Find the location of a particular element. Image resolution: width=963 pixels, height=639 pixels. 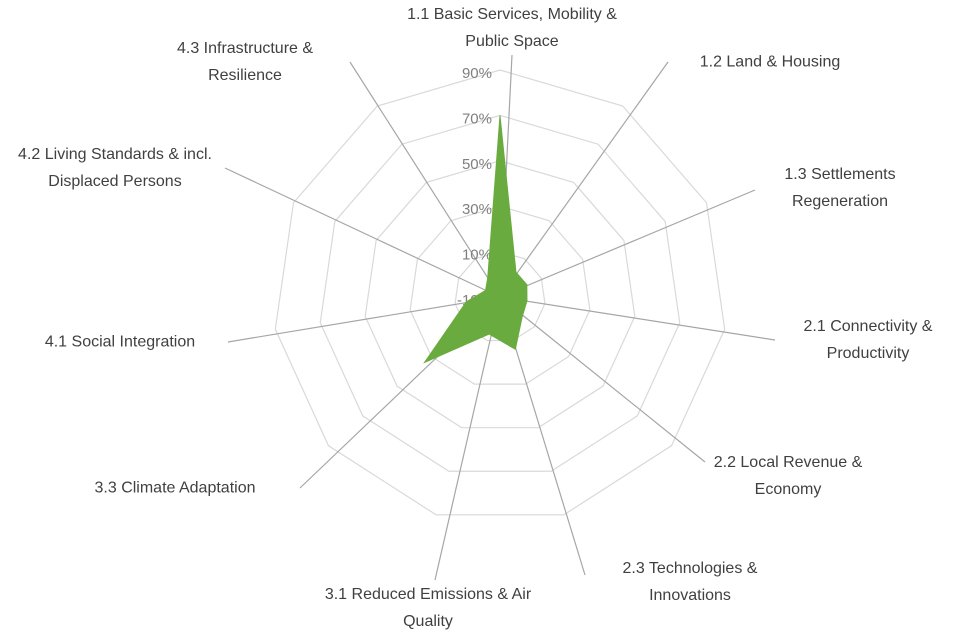

category-label: 1.2 Land & Housing is located at coordinates (770, 62).